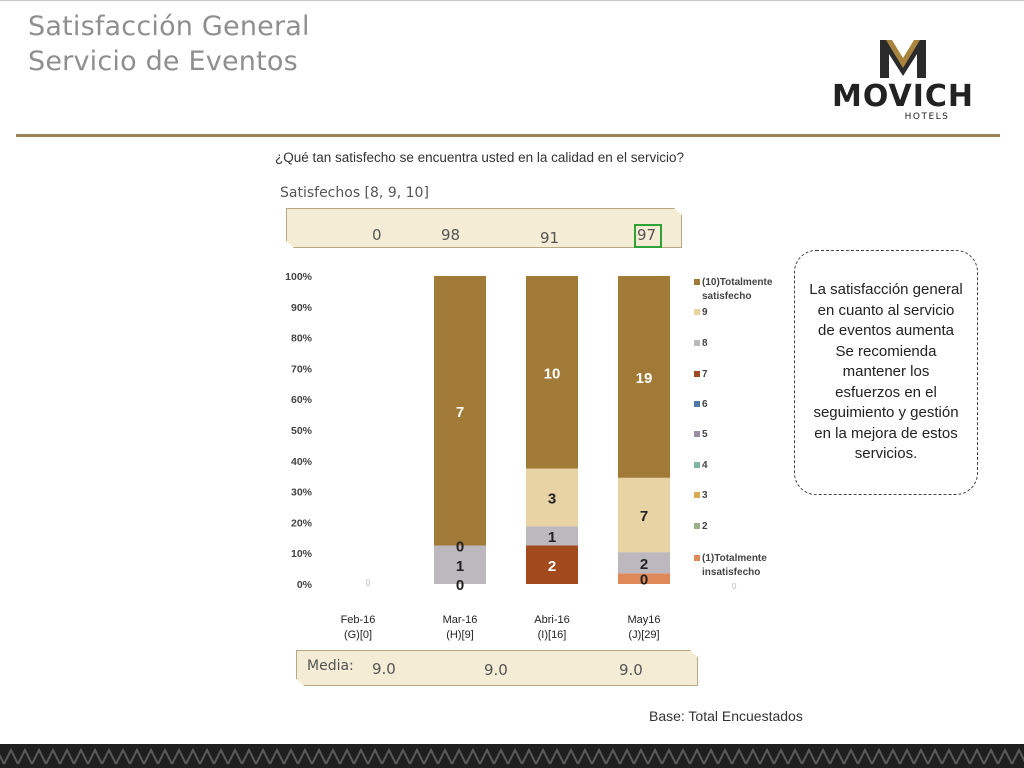 The image size is (1024, 768). I want to click on empty-bar-marker: 0, so click(367, 583).